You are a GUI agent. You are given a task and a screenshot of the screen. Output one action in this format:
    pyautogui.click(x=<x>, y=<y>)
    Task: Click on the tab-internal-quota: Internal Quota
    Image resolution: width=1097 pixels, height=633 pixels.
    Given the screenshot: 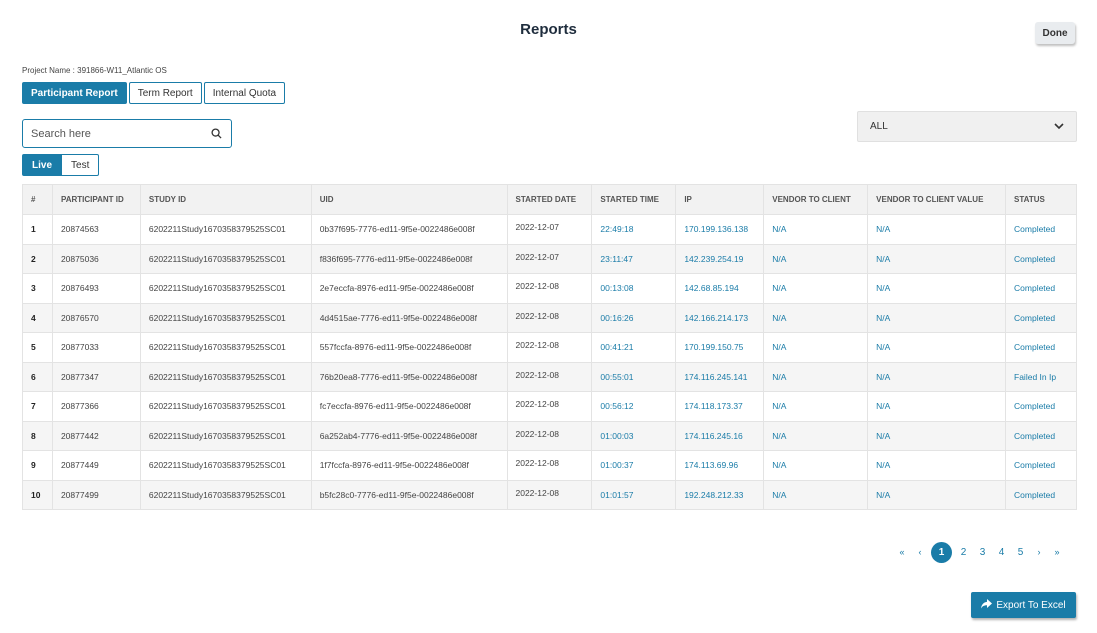 What is the action you would take?
    pyautogui.click(x=244, y=93)
    